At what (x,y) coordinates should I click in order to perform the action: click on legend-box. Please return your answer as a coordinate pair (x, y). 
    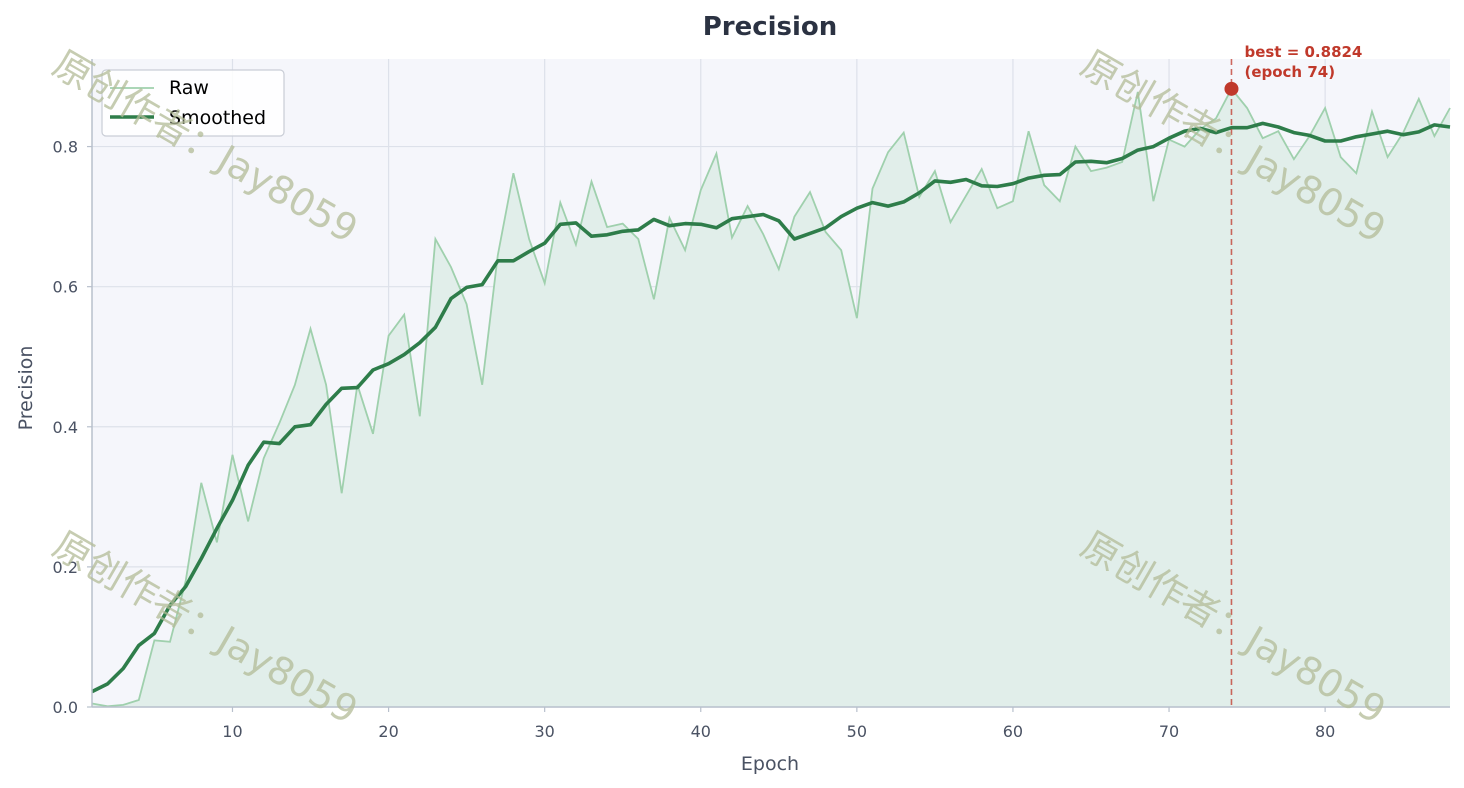
    Looking at the image, I should click on (193, 103).